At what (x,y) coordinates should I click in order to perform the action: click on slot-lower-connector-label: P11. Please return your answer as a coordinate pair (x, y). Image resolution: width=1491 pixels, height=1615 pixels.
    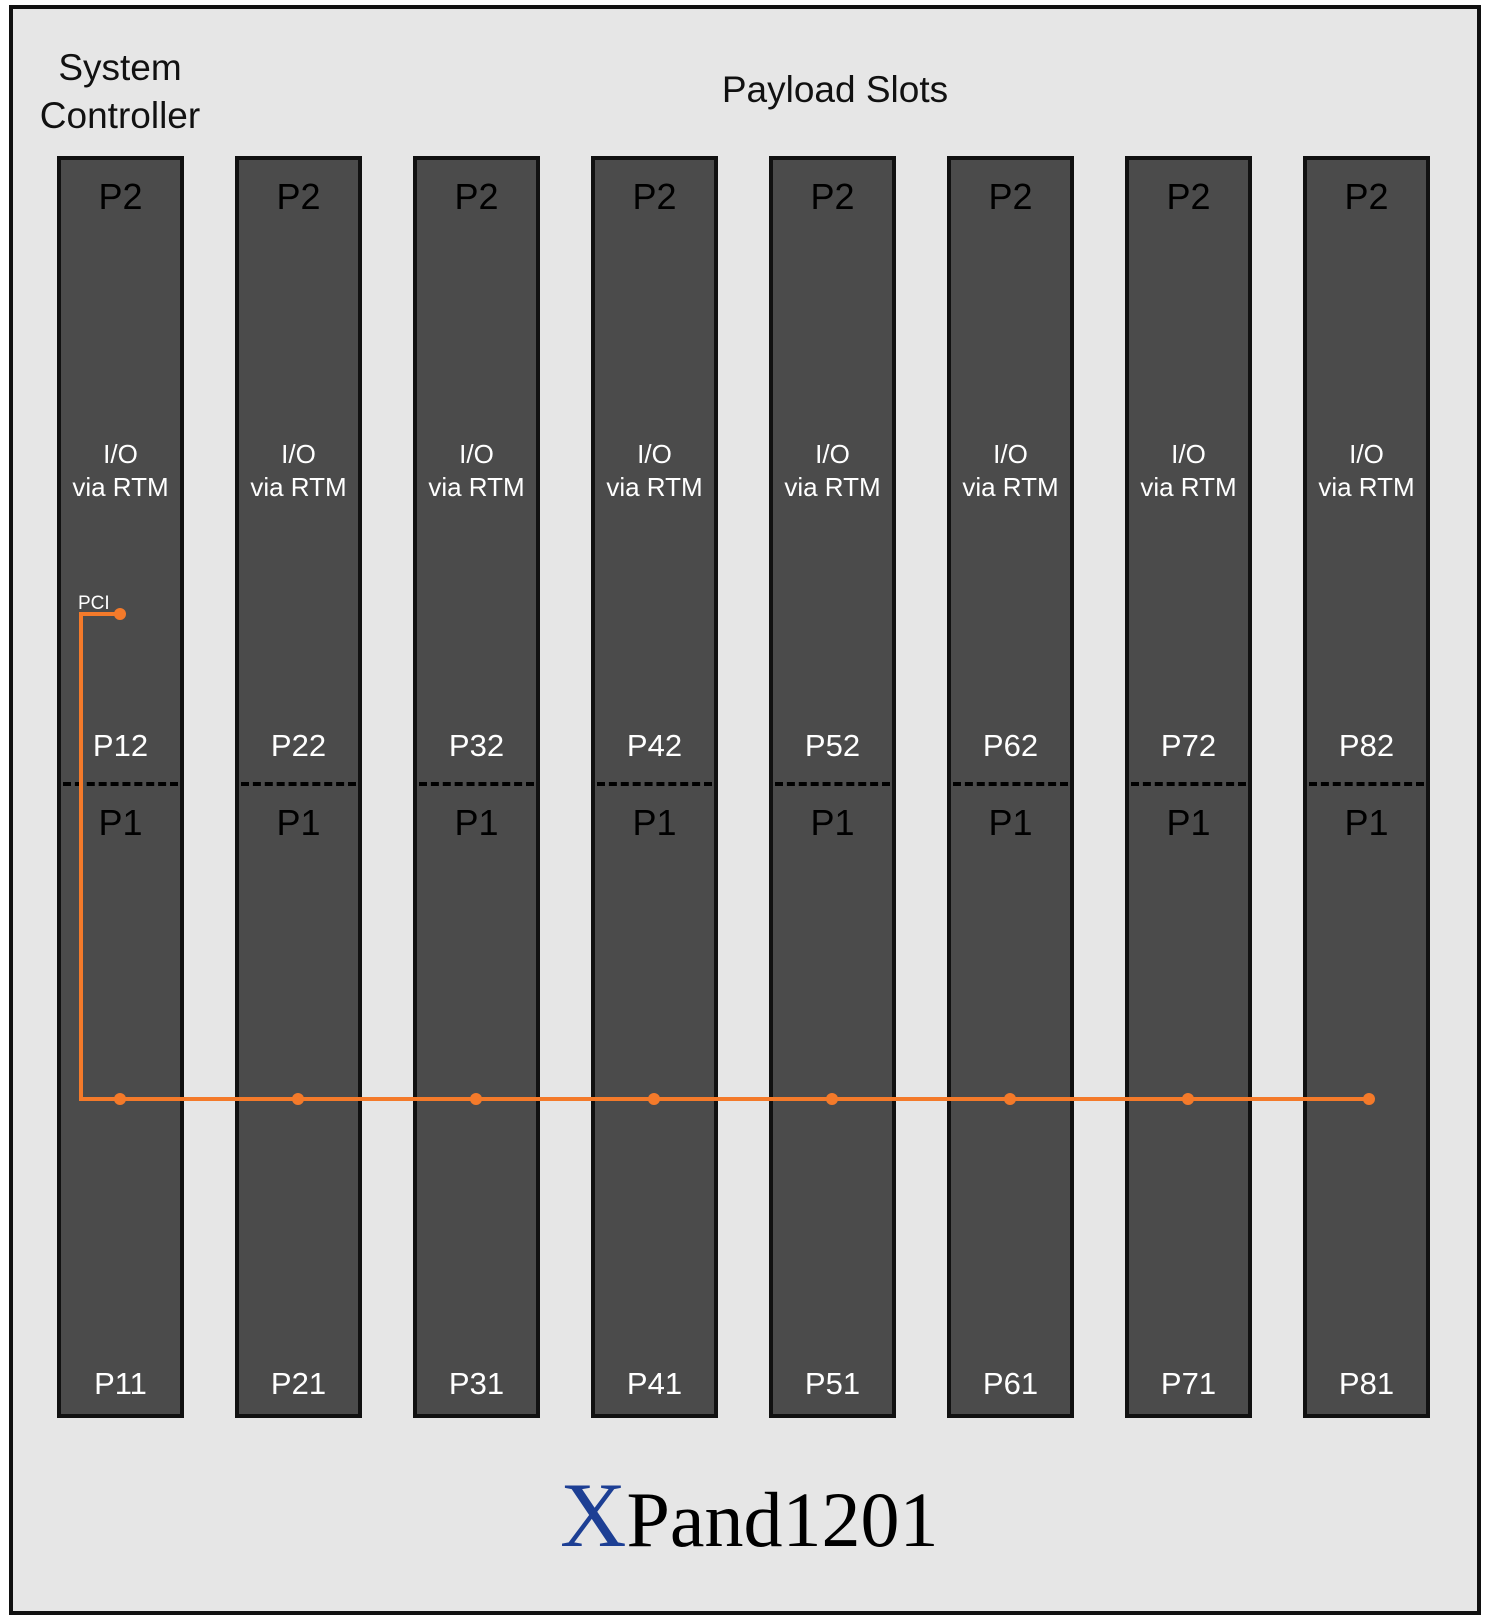
    Looking at the image, I should click on (120, 1383).